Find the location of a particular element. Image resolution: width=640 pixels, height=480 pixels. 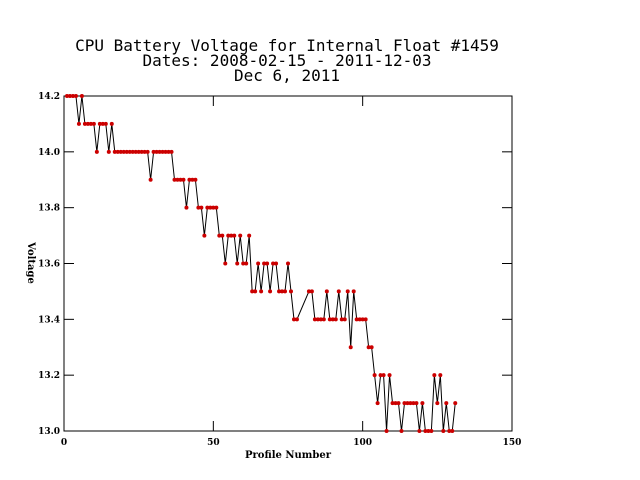

y-axis-label: Voltage is located at coordinates (30, 262).